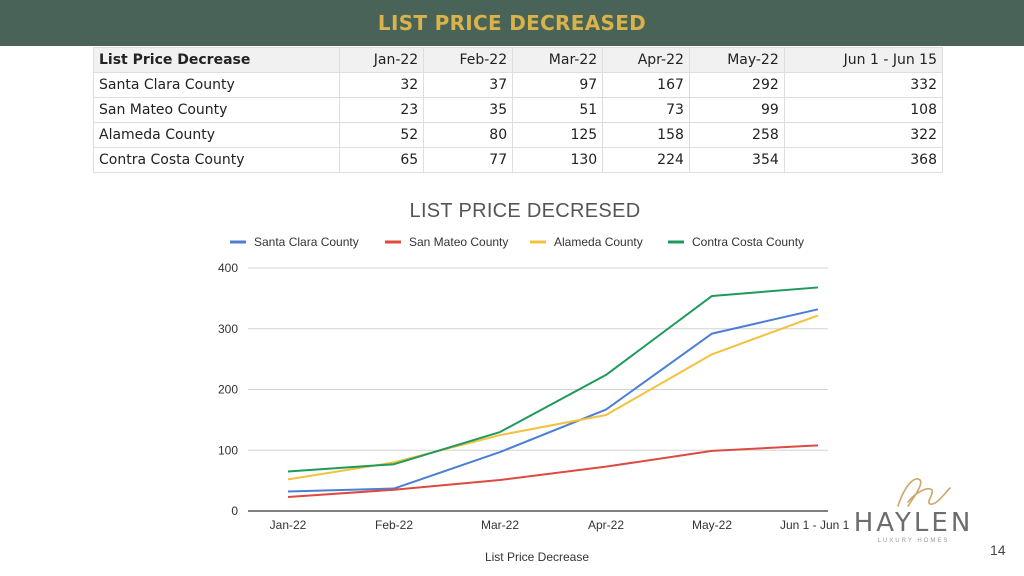  I want to click on chart-title: LIST PRICE DECRESED, so click(525, 211).